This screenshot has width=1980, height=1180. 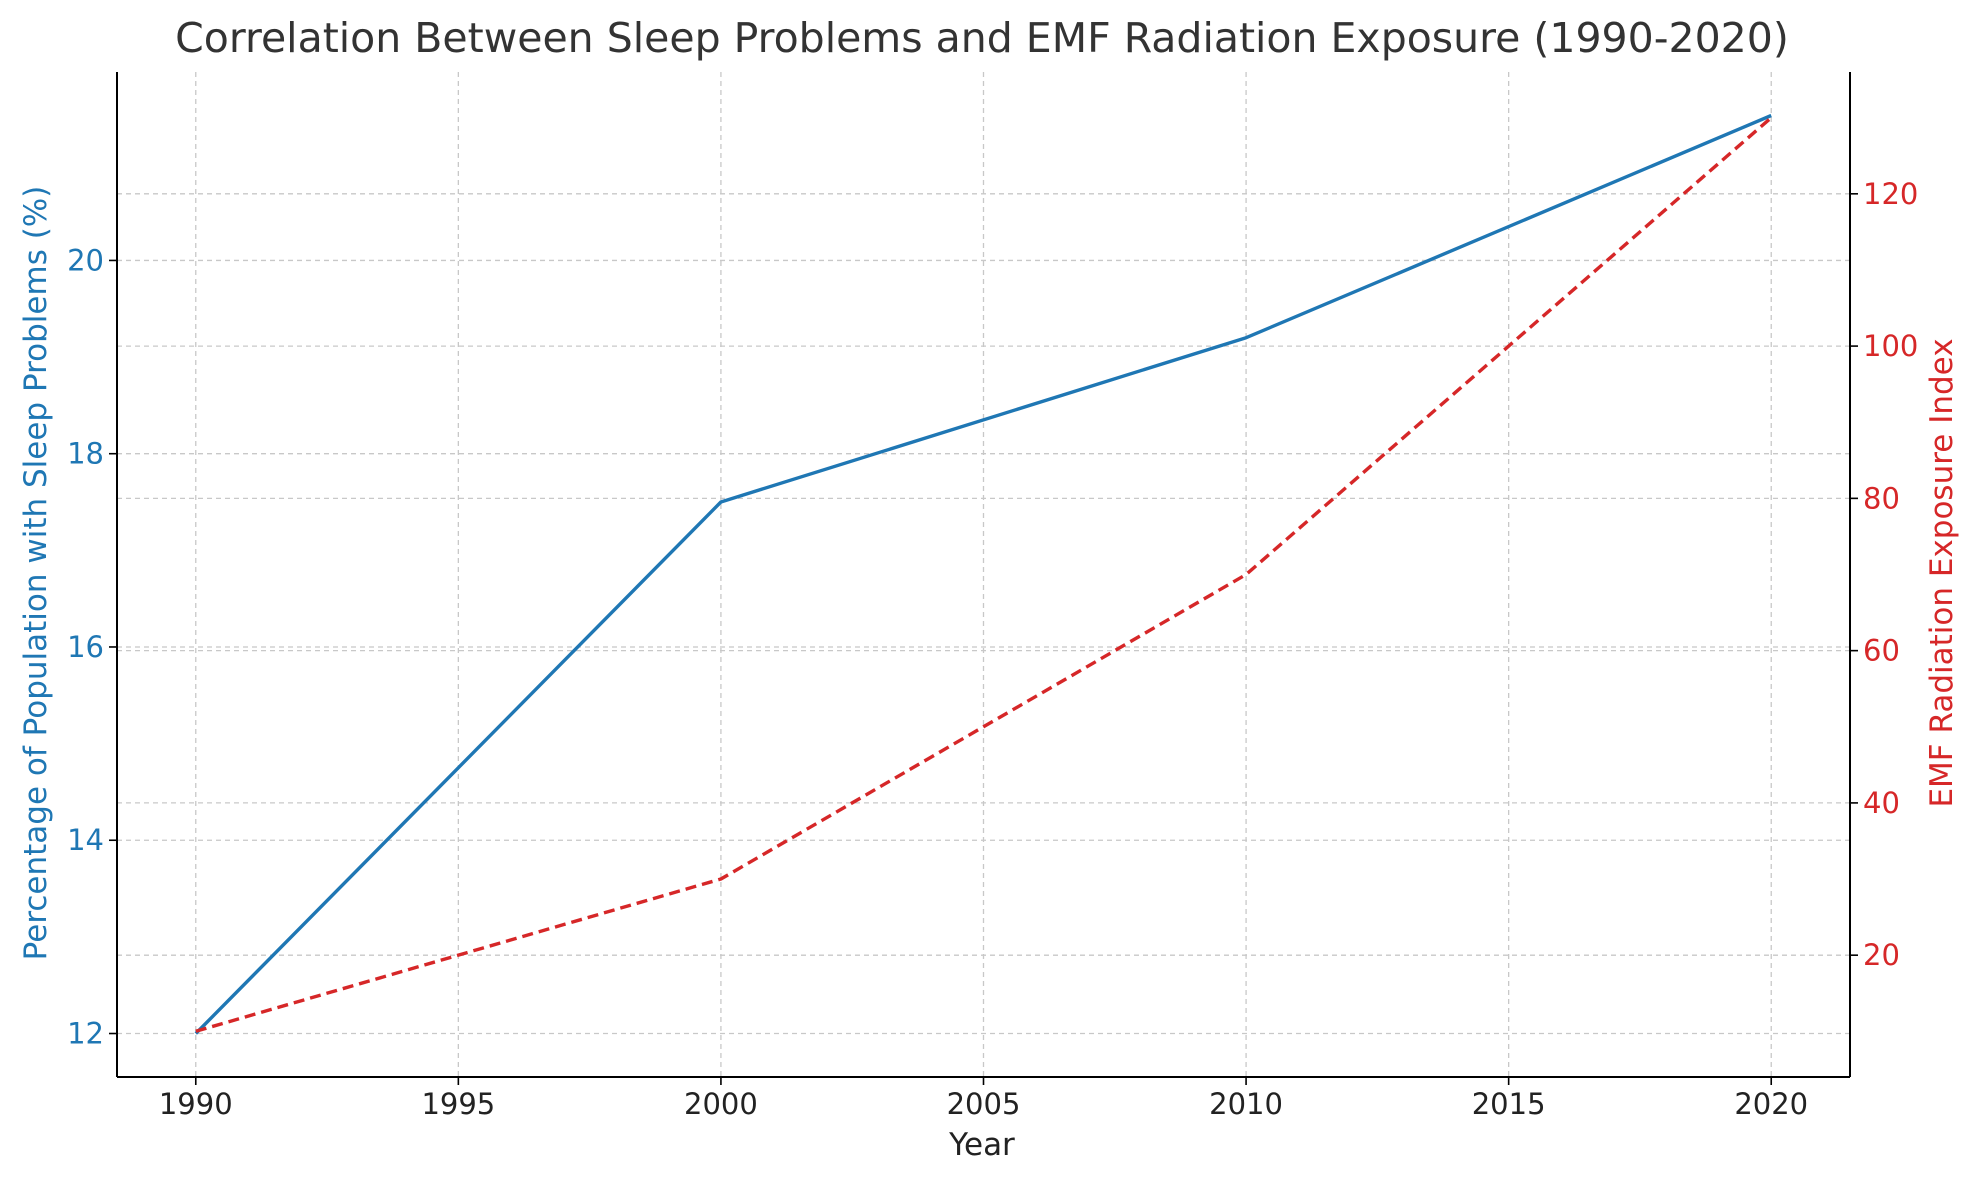 I want to click on x-tick-label: 2000, so click(x=721, y=1104).